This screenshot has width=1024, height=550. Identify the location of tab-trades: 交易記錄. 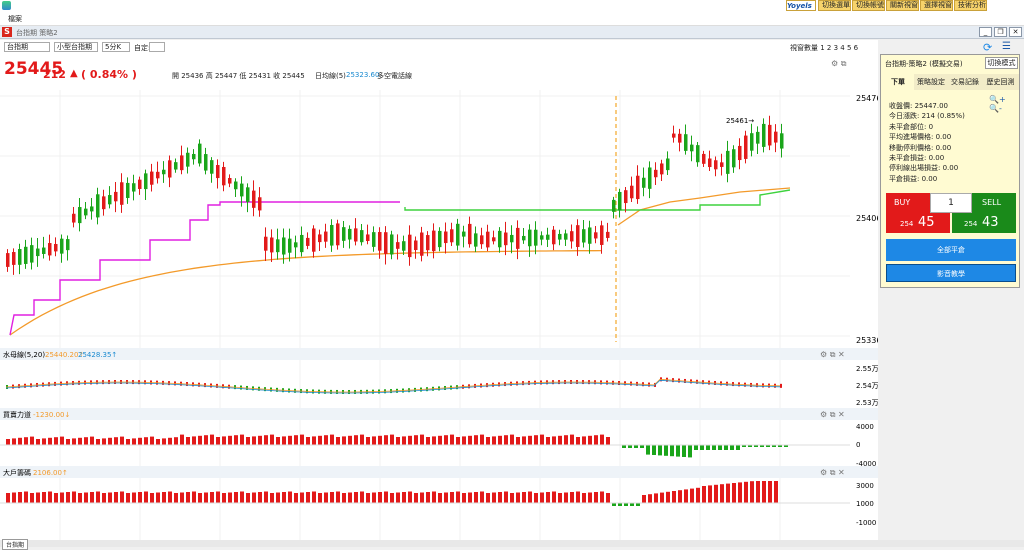
(965, 82).